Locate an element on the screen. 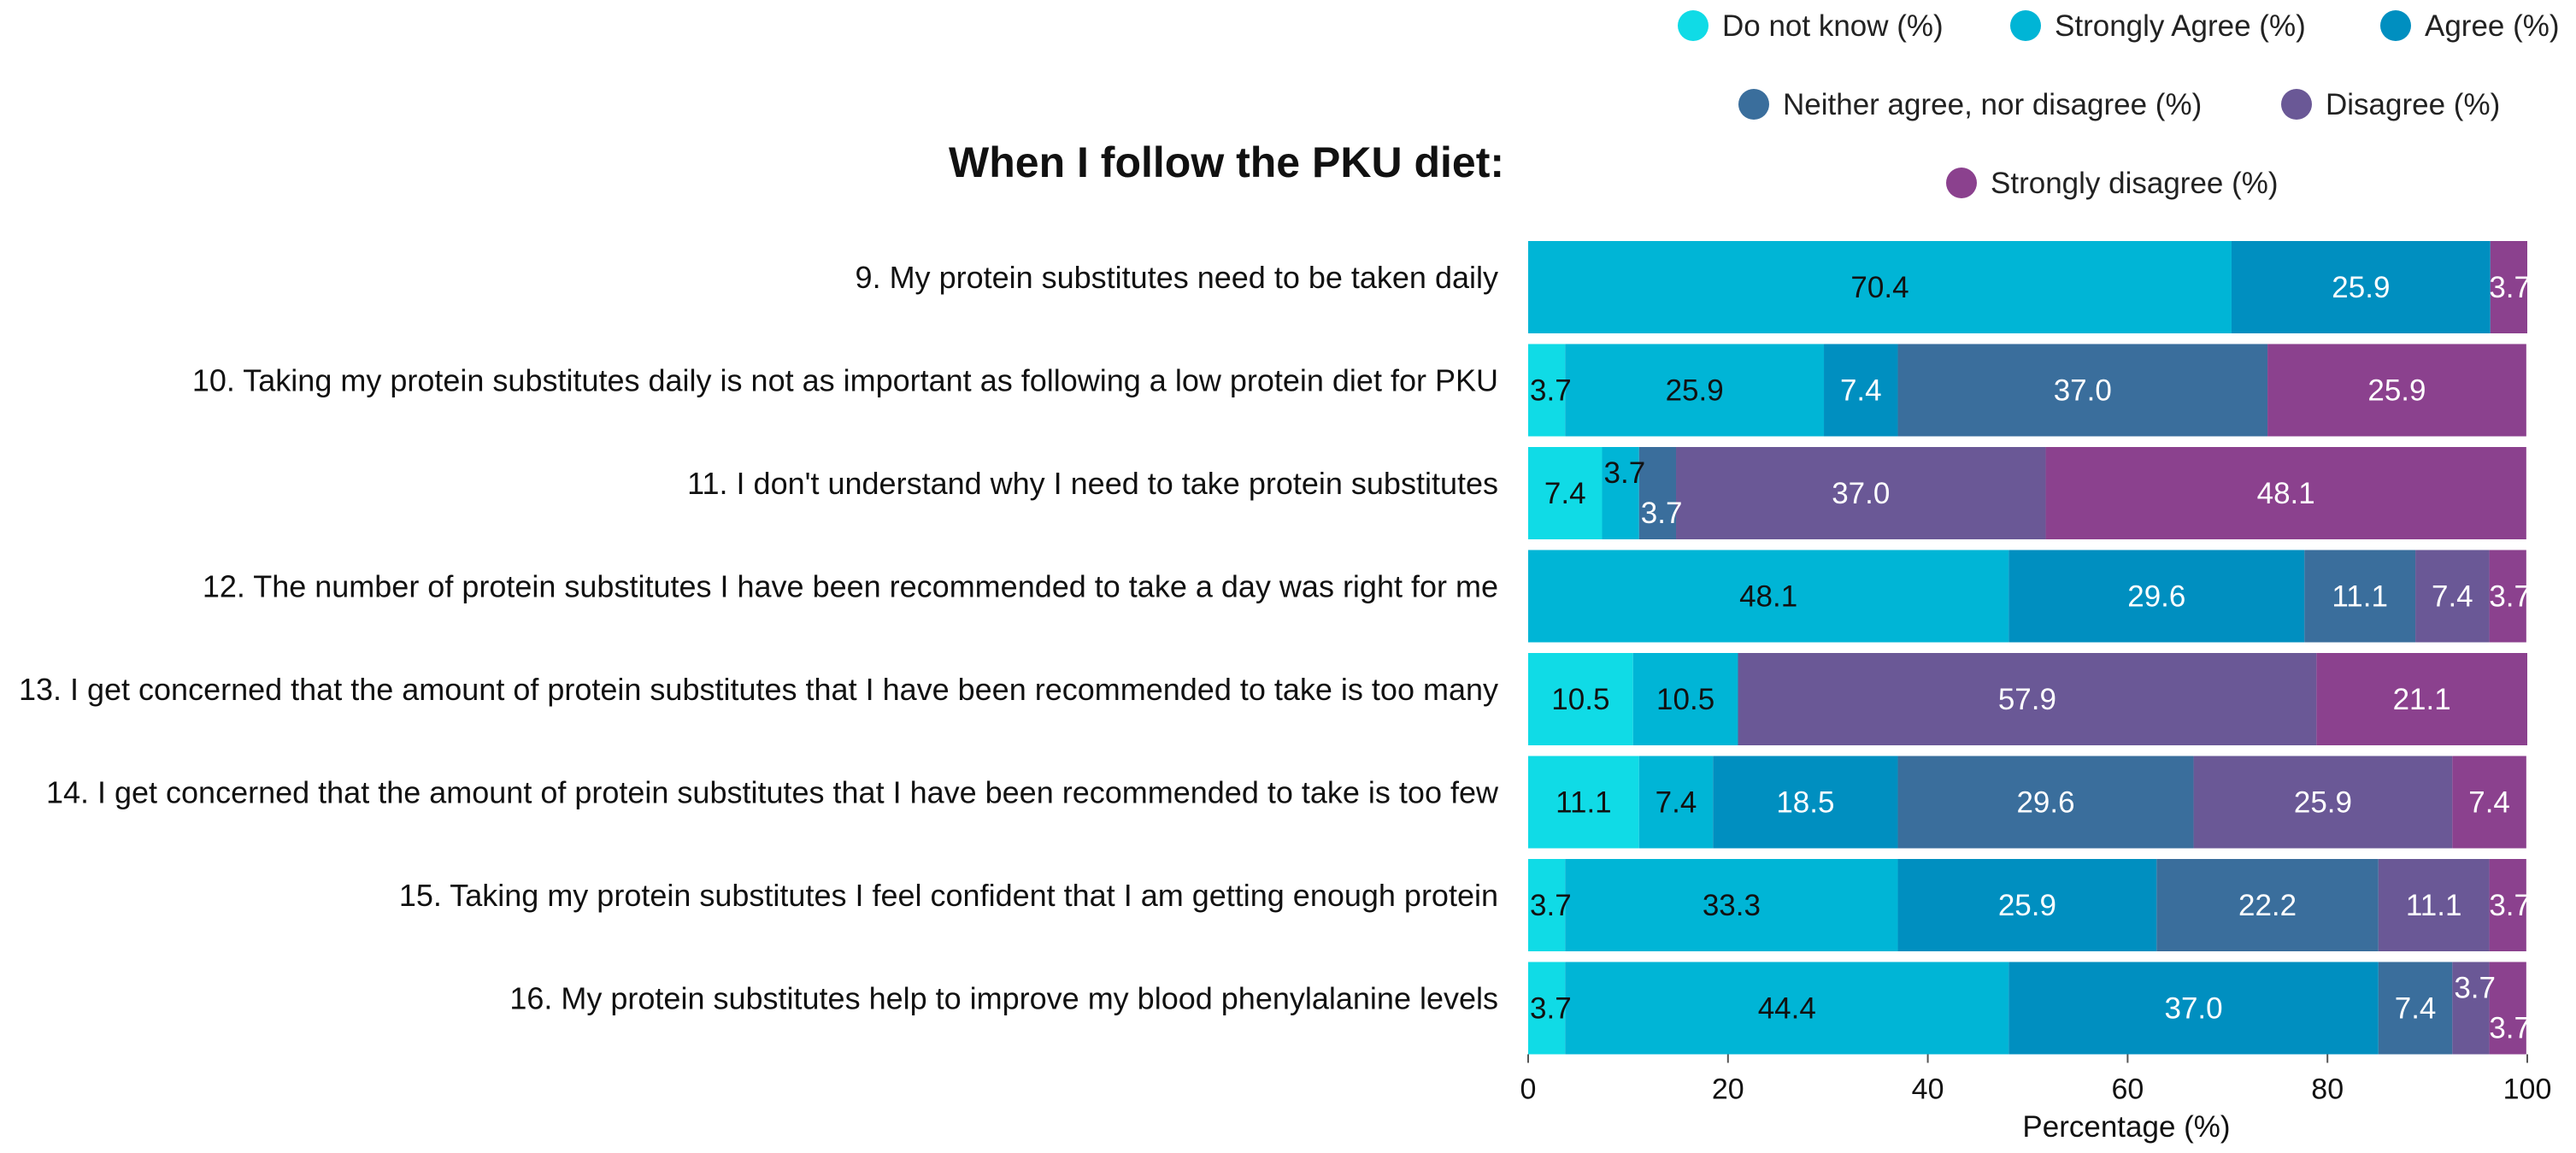  data-label: 44.4 is located at coordinates (1787, 1009).